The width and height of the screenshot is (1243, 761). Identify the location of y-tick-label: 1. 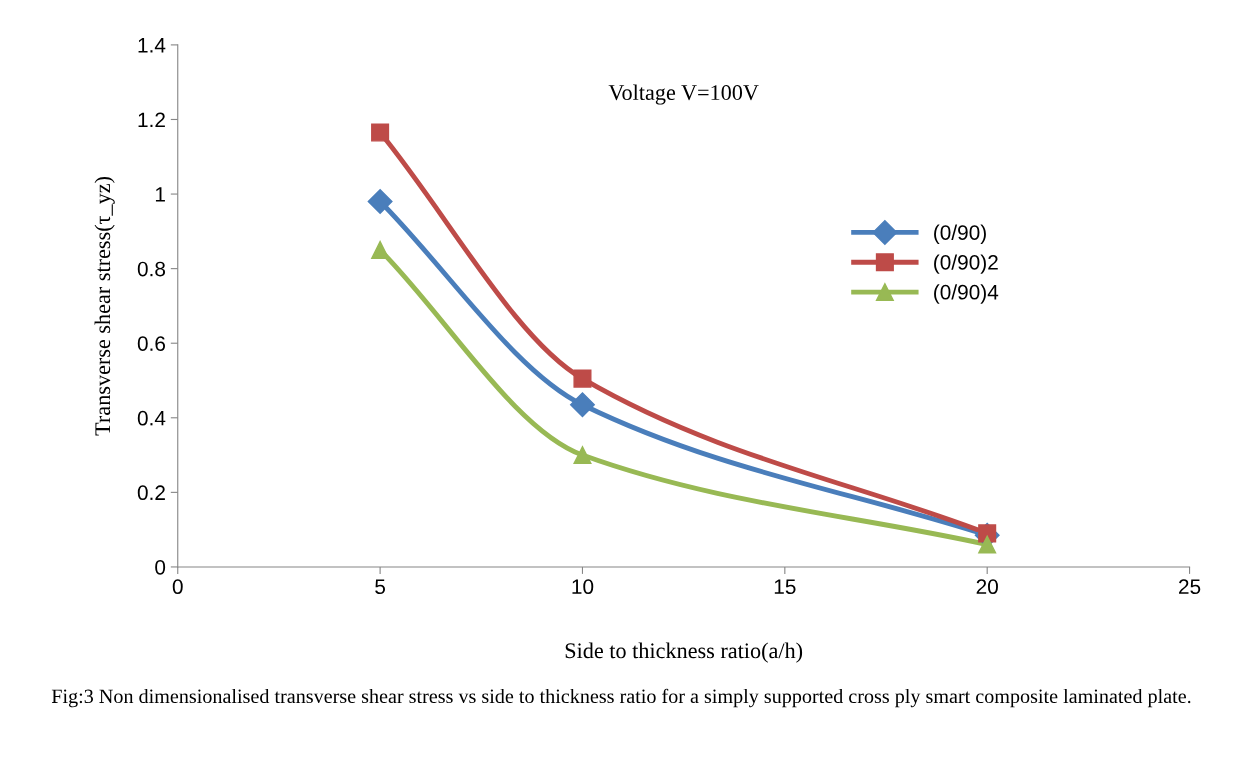
(160, 194).